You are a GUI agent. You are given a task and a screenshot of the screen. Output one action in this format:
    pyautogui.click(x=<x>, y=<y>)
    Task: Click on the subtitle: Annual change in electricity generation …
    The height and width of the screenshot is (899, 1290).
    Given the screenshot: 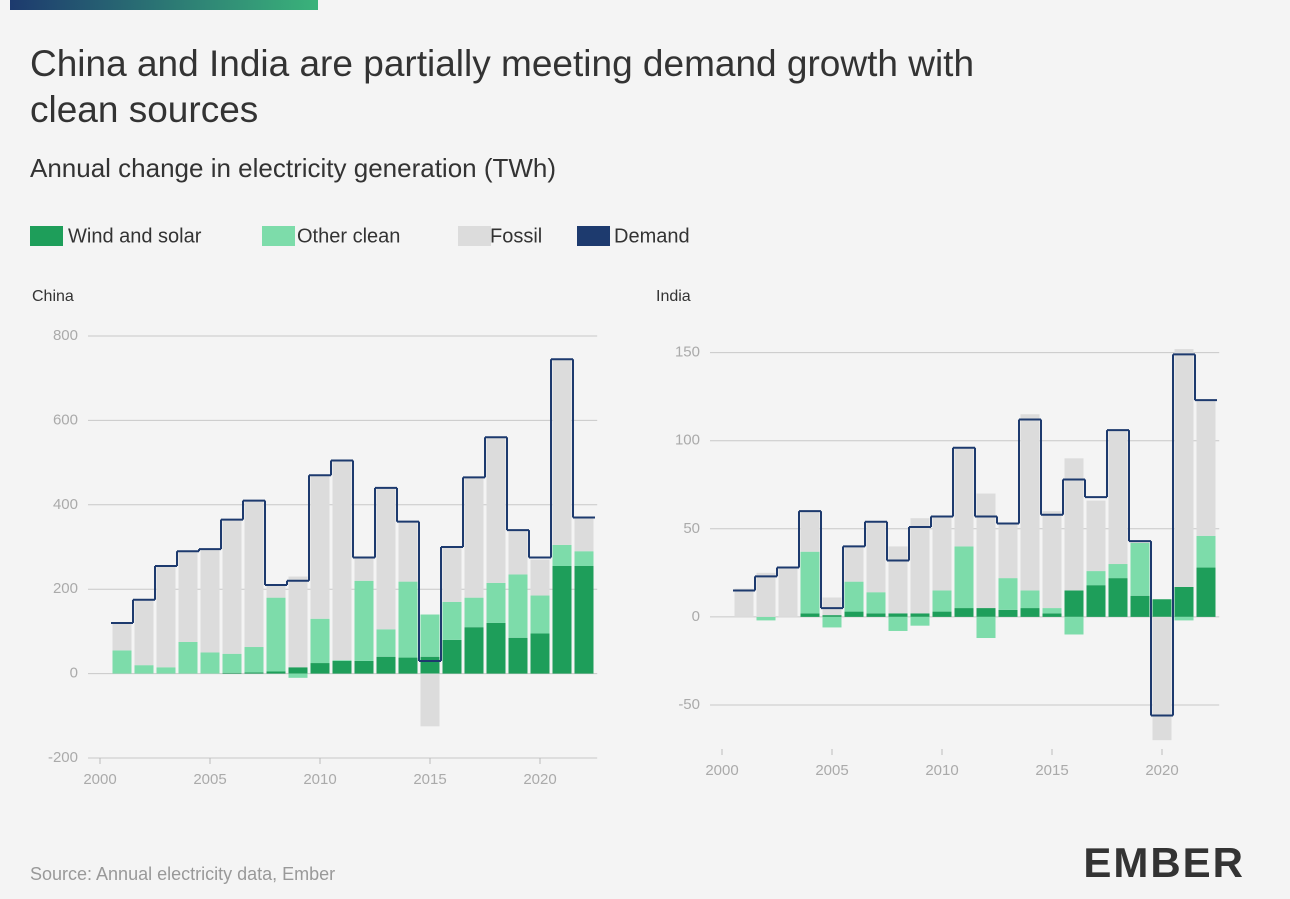 What is the action you would take?
    pyautogui.click(x=293, y=168)
    